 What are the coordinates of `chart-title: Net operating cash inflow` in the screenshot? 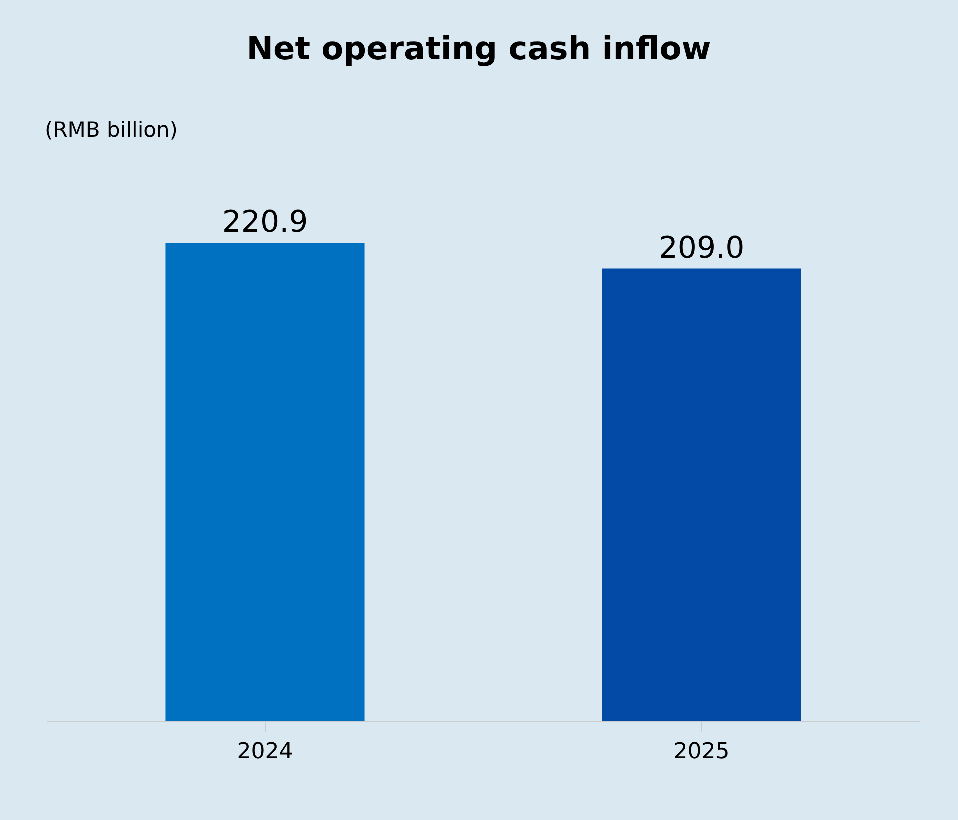 It's located at (479, 48).